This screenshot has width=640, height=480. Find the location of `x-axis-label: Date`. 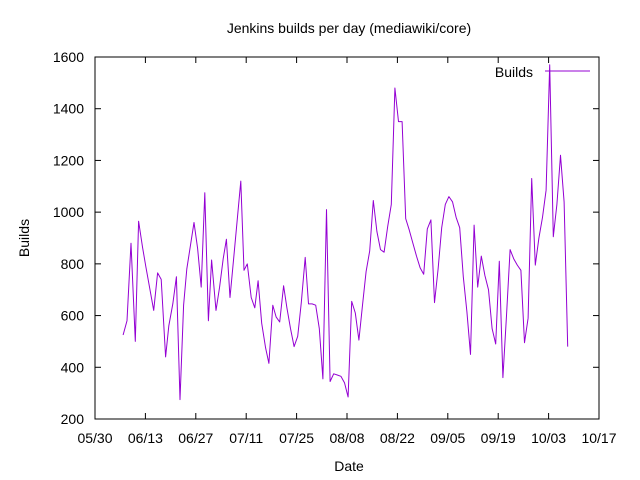

x-axis-label: Date is located at coordinates (349, 466).